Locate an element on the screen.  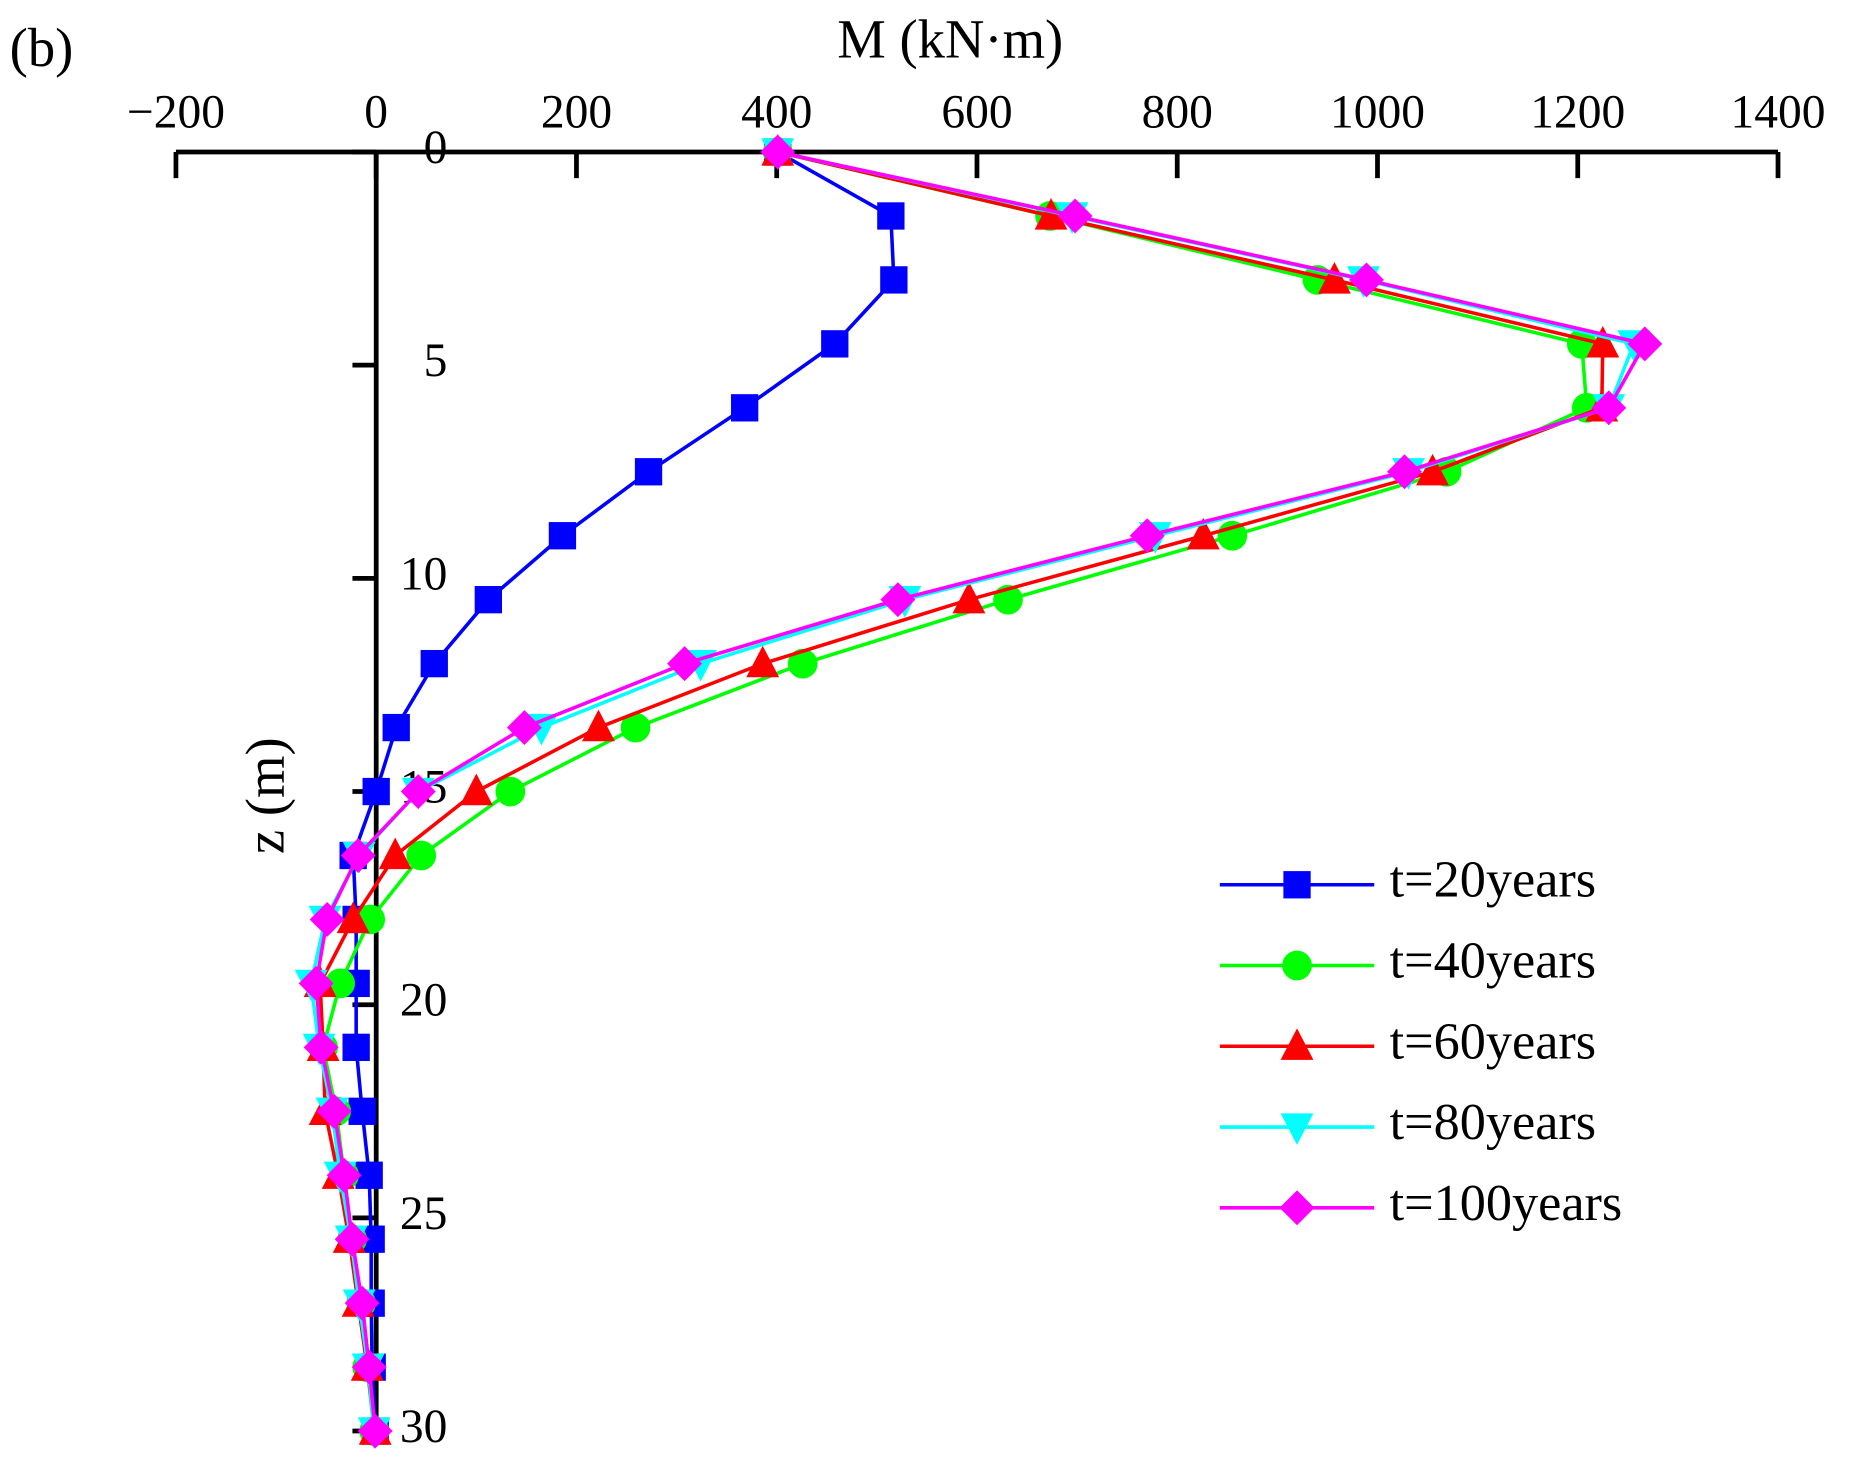
x-tick-label: 1200 is located at coordinates (1577, 112).